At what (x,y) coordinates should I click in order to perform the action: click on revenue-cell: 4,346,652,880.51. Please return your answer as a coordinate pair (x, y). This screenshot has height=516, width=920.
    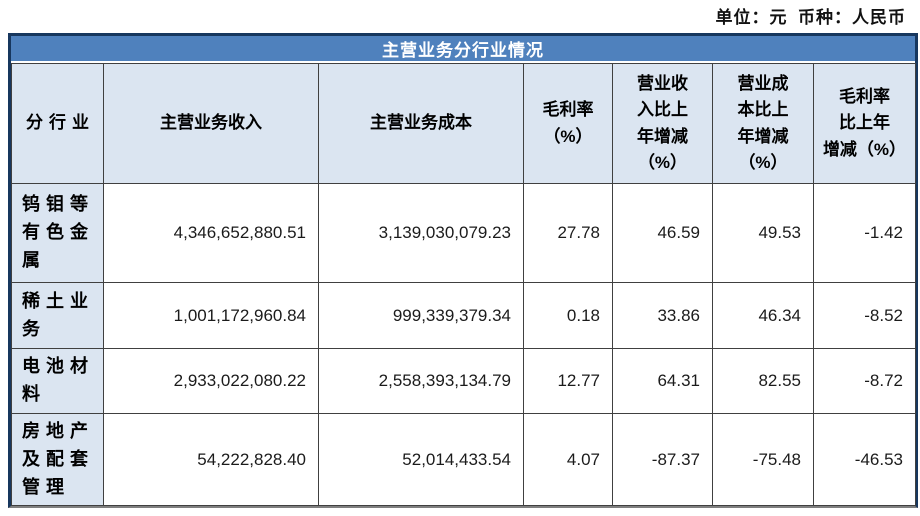
    Looking at the image, I should click on (211, 233).